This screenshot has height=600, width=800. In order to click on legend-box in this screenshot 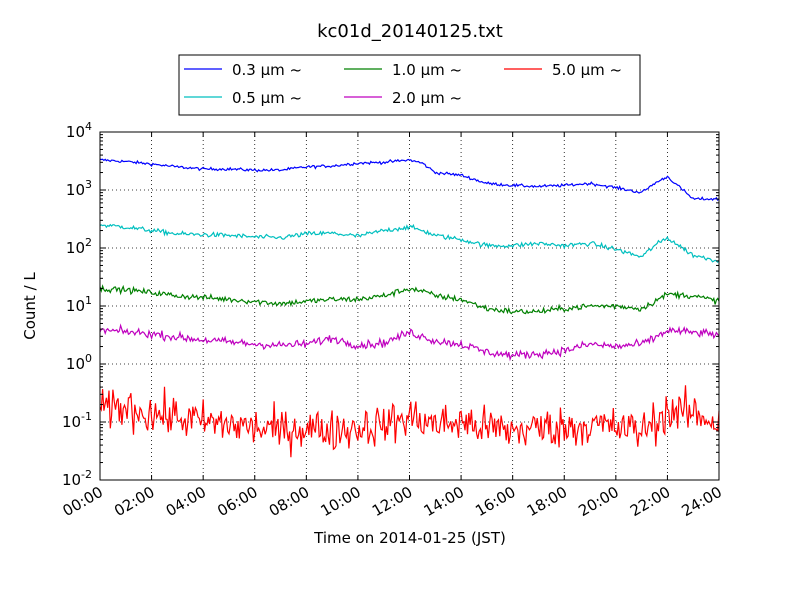, I will do `click(409, 85)`.